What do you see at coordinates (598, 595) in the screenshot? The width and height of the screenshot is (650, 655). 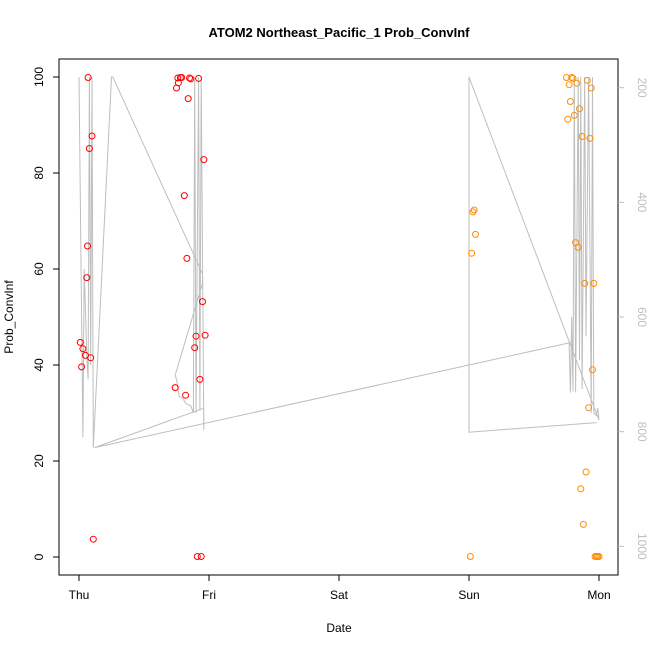 I see `x-tick-label: Mon` at bounding box center [598, 595].